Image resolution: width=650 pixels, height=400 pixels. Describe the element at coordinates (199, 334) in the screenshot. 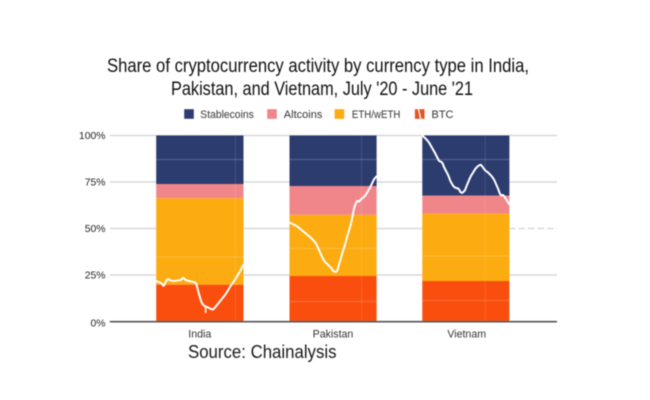

I see `svg-text: India` at that location.